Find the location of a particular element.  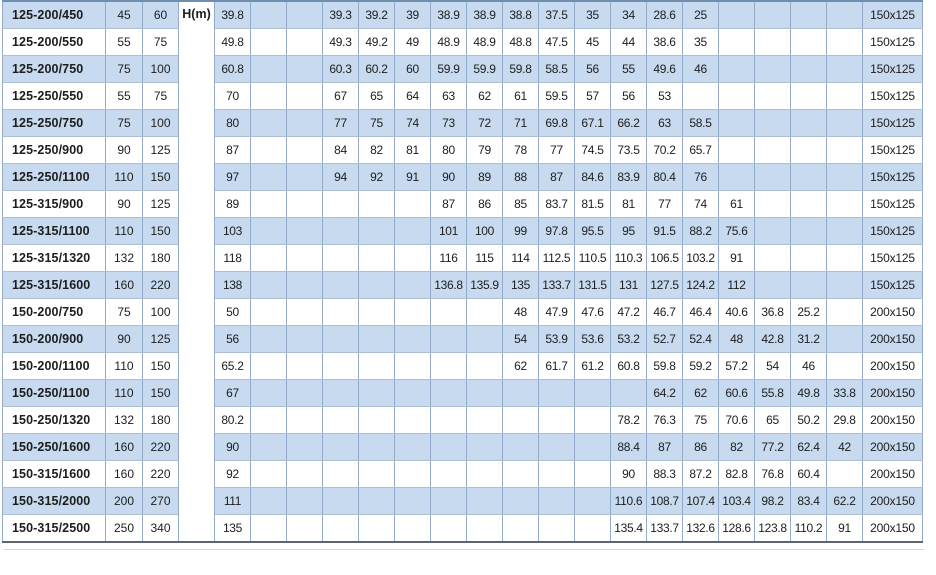

power-hp-cell: 270 is located at coordinates (160, 501).